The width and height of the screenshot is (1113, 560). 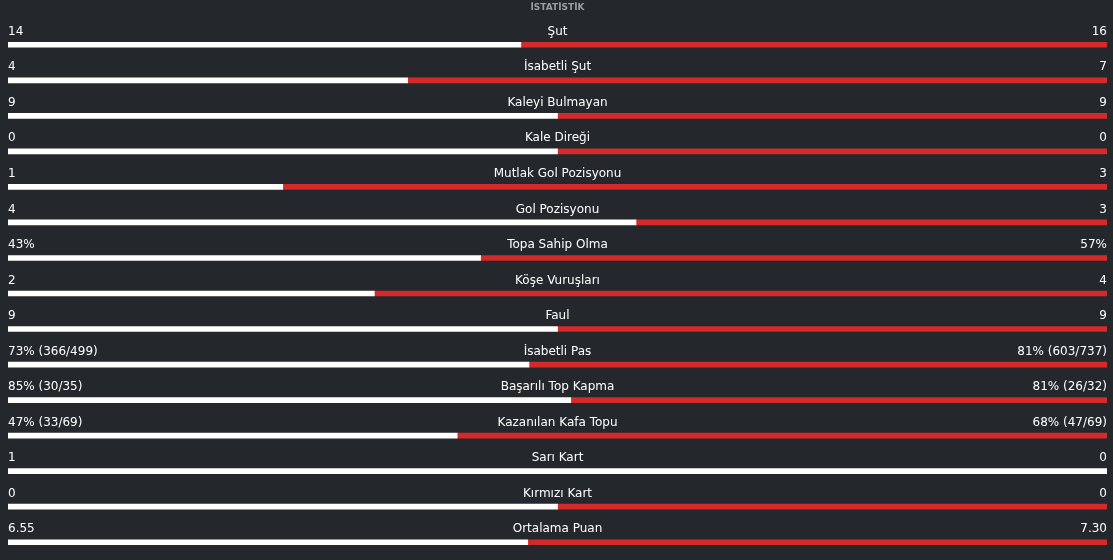 I want to click on category-label: Faul, so click(x=557, y=315).